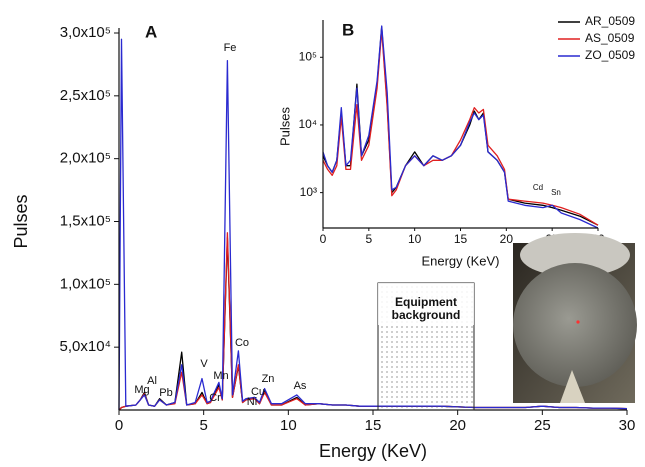 The image size is (645, 467). What do you see at coordinates (308, 192) in the screenshot?
I see `y-tick-label: 10³` at bounding box center [308, 192].